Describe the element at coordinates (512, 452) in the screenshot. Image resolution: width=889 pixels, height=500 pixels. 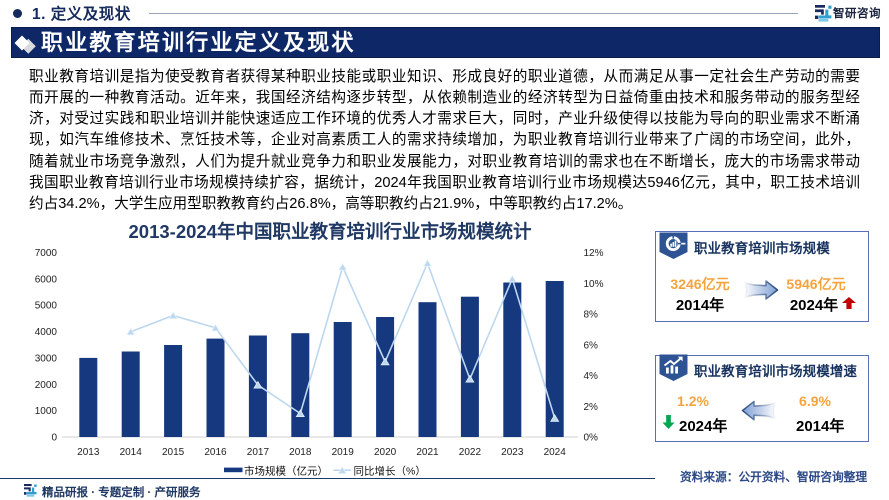
I see `svg-text: 2023` at that location.